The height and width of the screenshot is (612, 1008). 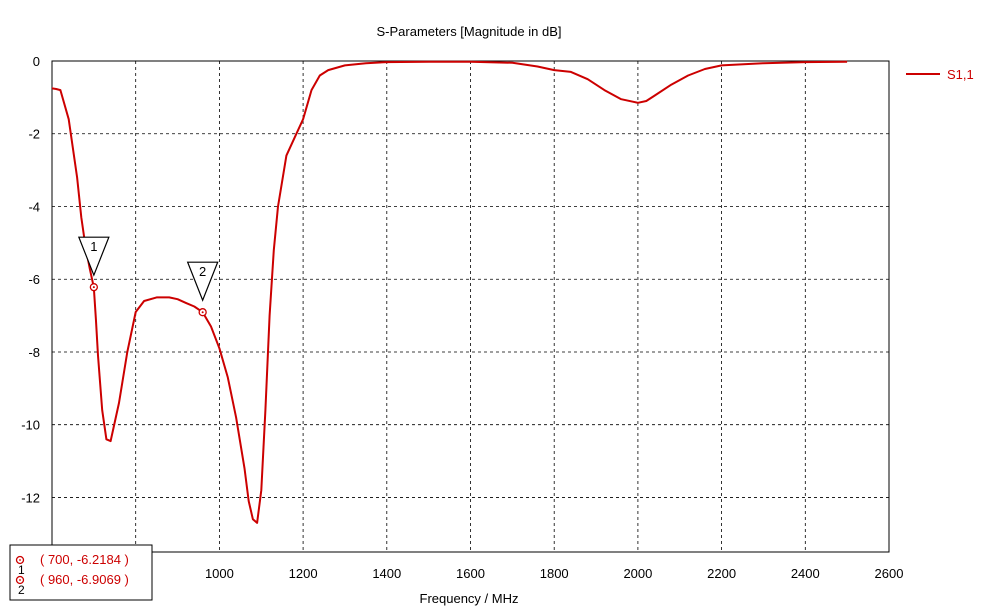 What do you see at coordinates (386, 573) in the screenshot?
I see `x-tick-label: 1400` at bounding box center [386, 573].